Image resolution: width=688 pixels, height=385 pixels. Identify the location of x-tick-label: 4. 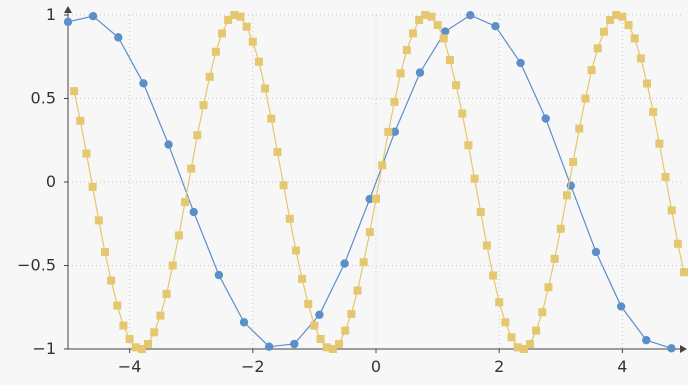
(622, 366).